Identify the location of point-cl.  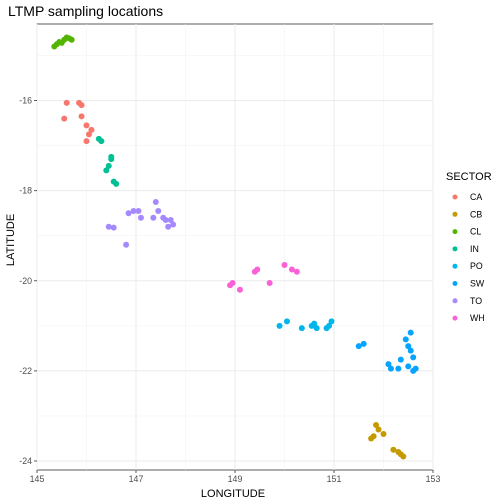
(71, 39).